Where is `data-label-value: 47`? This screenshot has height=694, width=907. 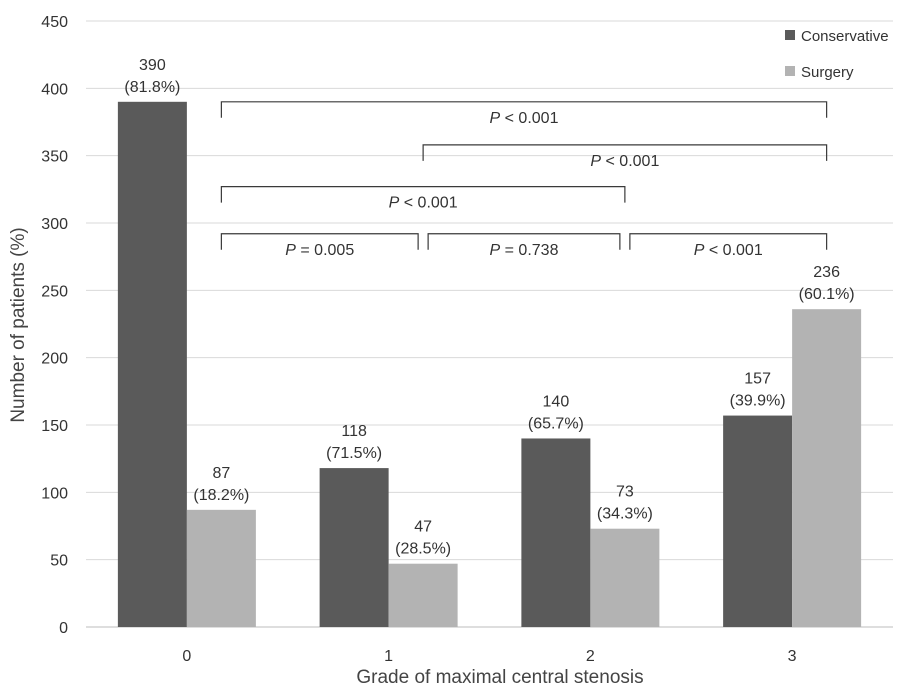 data-label-value: 47 is located at coordinates (423, 527).